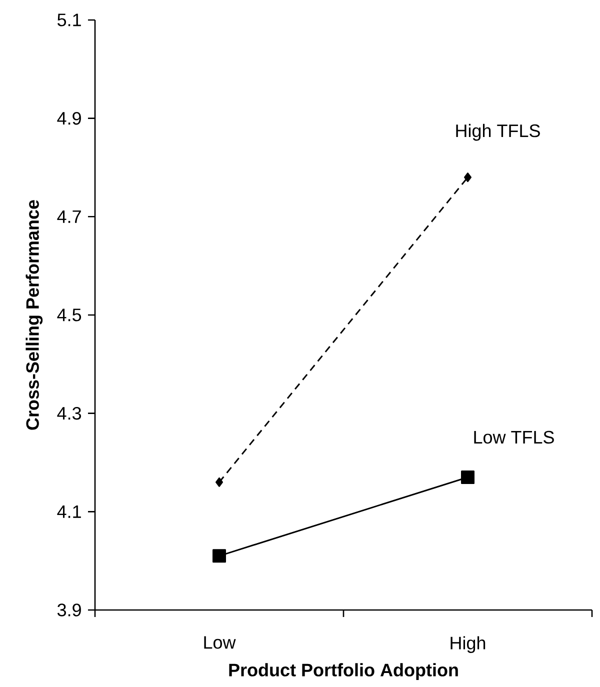 This screenshot has height=687, width=600. What do you see at coordinates (69, 118) in the screenshot?
I see `y-tick-label: 4.9` at bounding box center [69, 118].